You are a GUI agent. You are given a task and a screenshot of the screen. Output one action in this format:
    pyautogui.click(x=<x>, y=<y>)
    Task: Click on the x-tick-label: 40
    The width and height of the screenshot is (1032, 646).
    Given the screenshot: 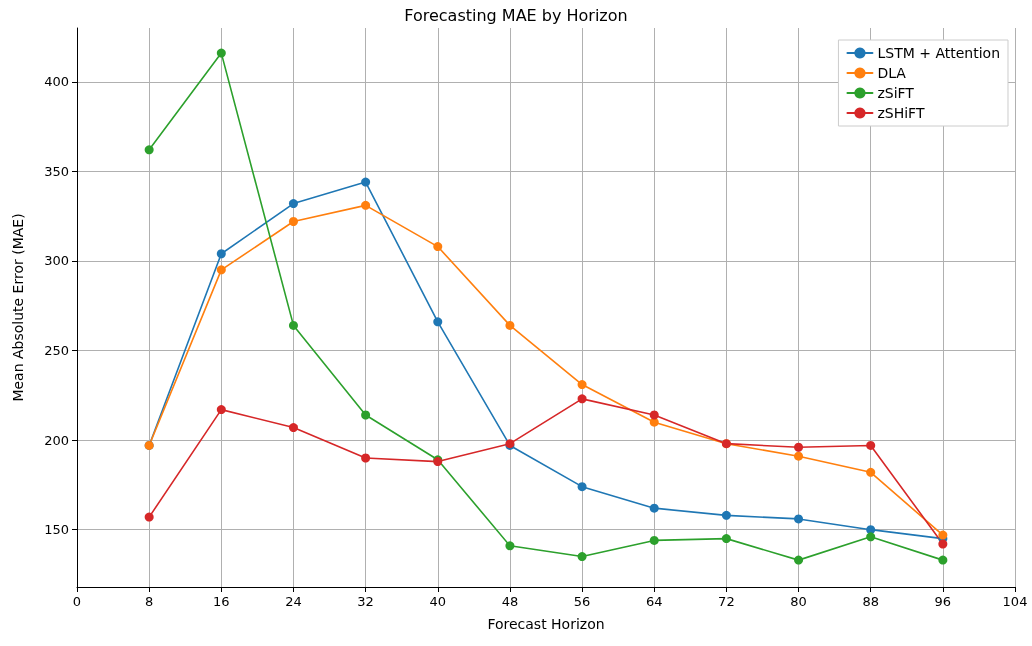 What is the action you would take?
    pyautogui.click(x=438, y=601)
    